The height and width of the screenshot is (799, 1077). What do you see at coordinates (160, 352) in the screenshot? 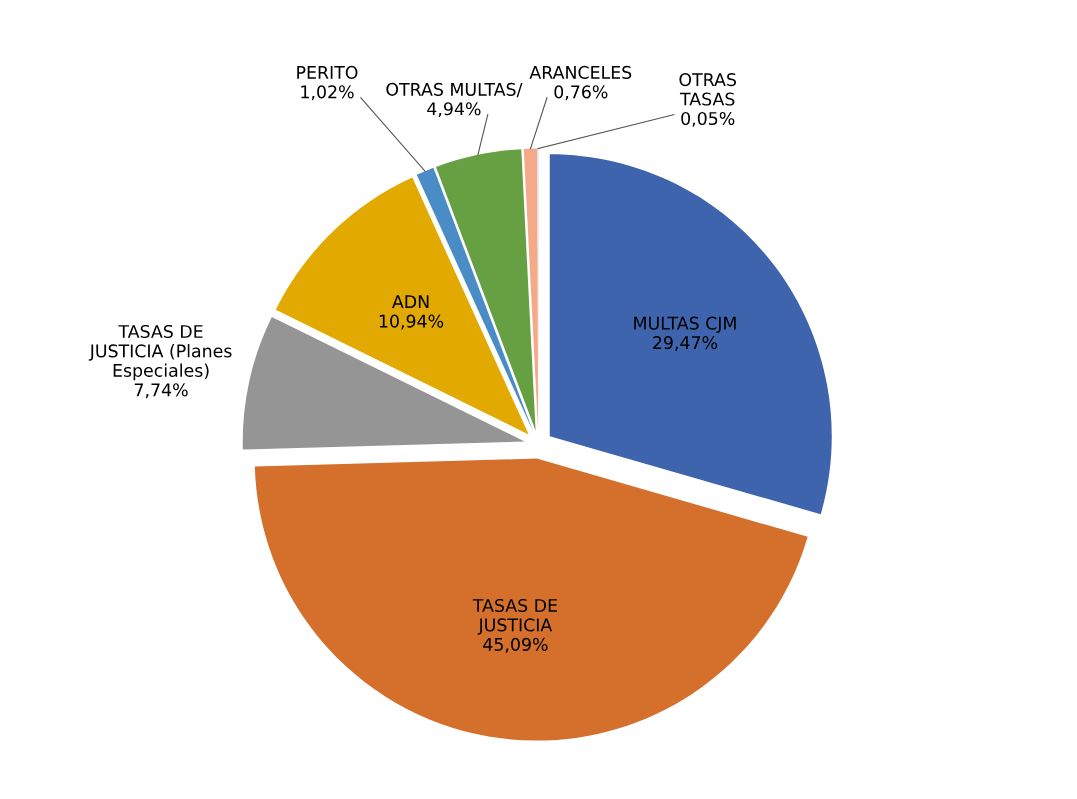
I see `slice-label: TASAS DE JUSTICIA (Planes Especiales)` at bounding box center [160, 352].